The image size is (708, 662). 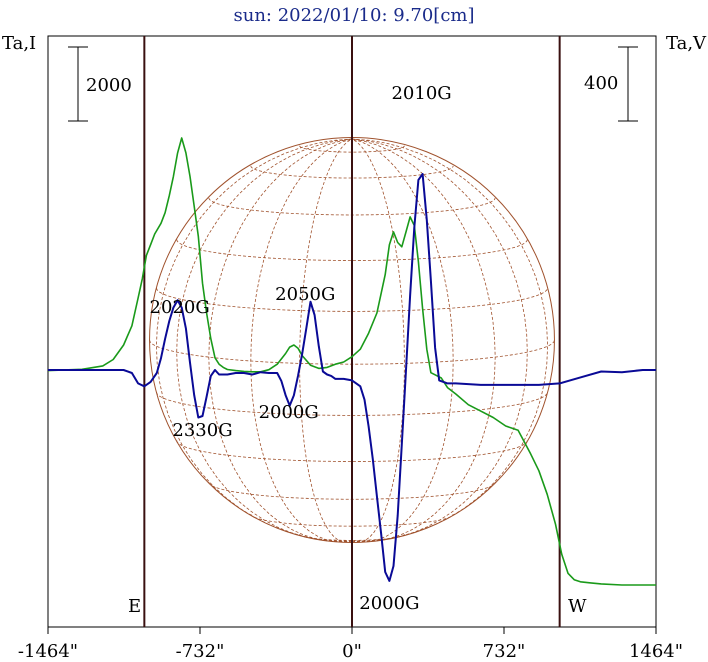 I want to click on x-tick-label: -732", so click(x=200, y=651).